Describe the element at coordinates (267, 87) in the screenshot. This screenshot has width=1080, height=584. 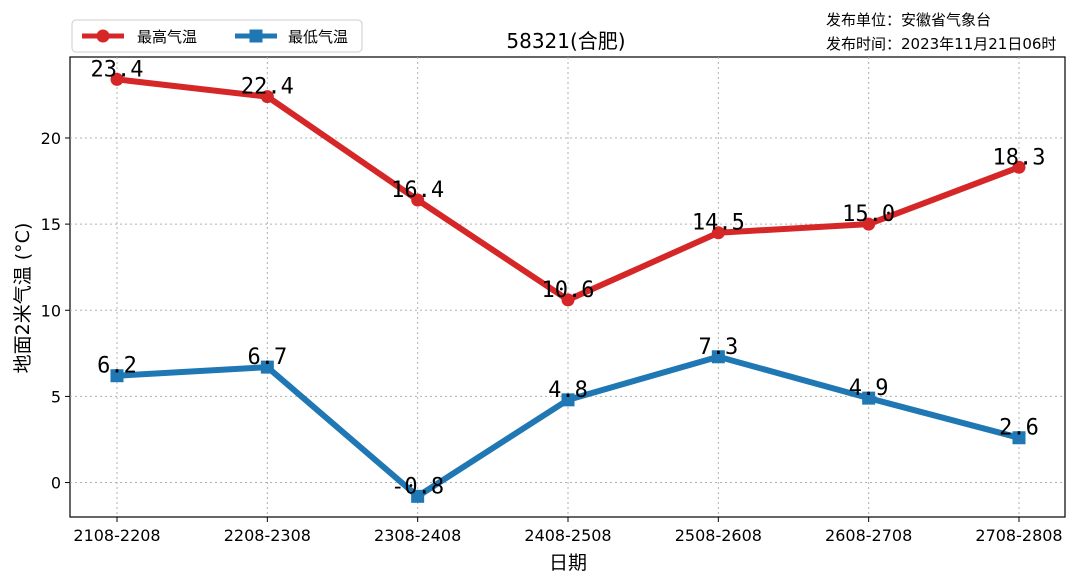
I see `data-label: 22.4` at that location.